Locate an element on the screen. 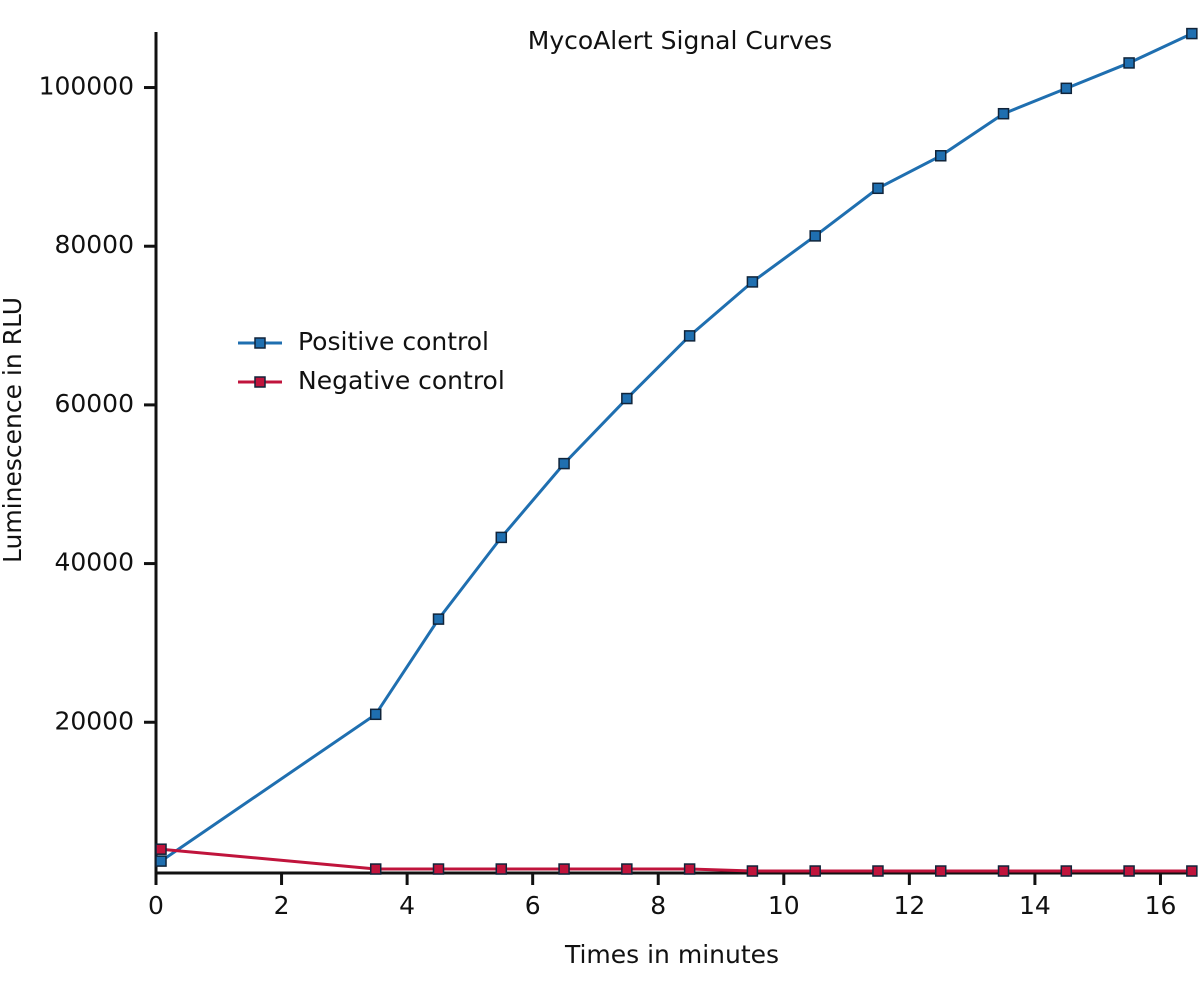 The image size is (1200, 993). x-tick-label: 14 is located at coordinates (1035, 905).